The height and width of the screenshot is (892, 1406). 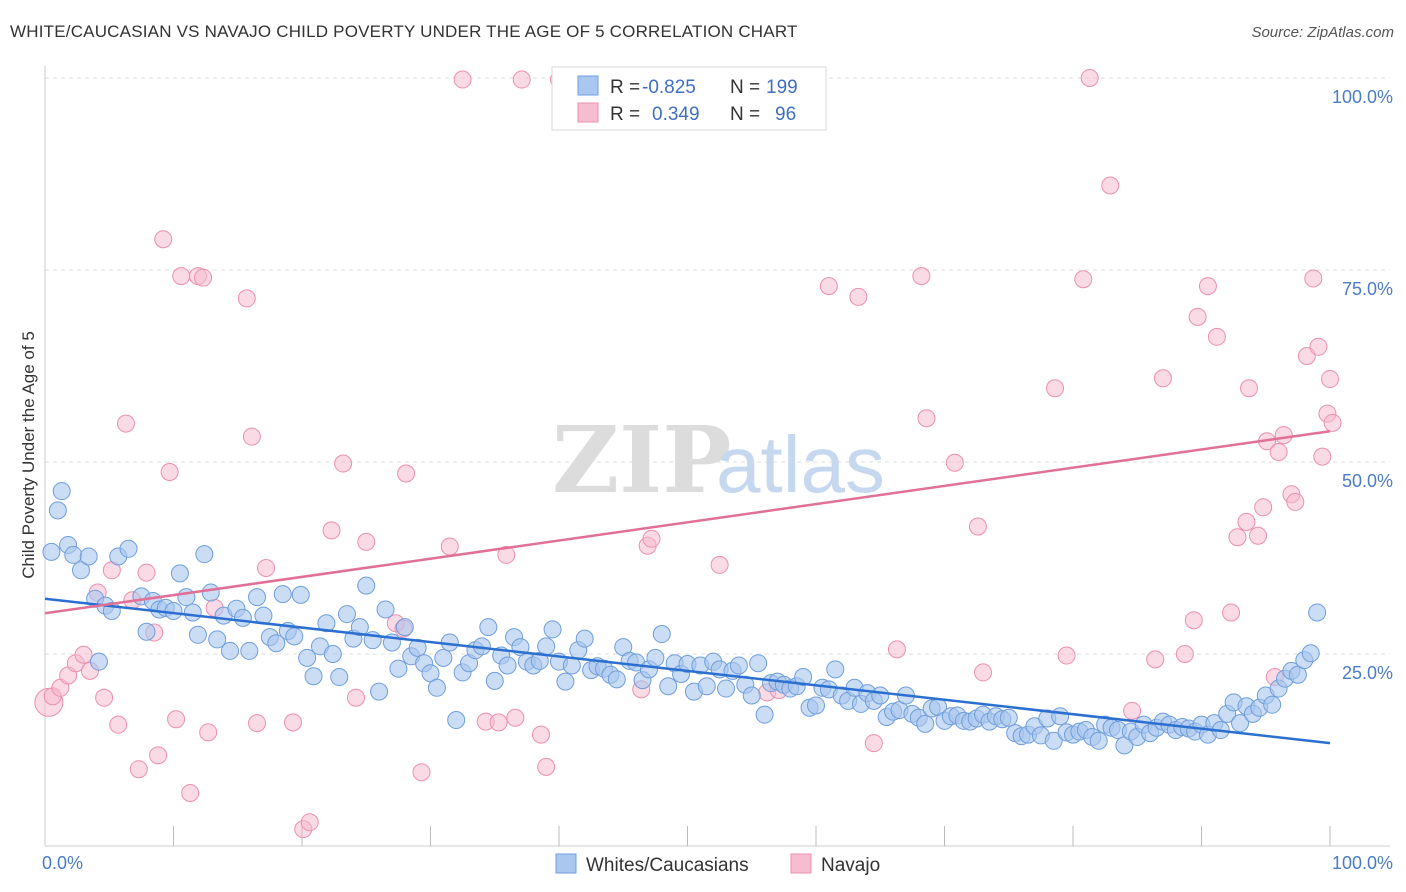 What do you see at coordinates (667, 865) in the screenshot?
I see `series-legend-label-whites: Whites/Caucasians` at bounding box center [667, 865].